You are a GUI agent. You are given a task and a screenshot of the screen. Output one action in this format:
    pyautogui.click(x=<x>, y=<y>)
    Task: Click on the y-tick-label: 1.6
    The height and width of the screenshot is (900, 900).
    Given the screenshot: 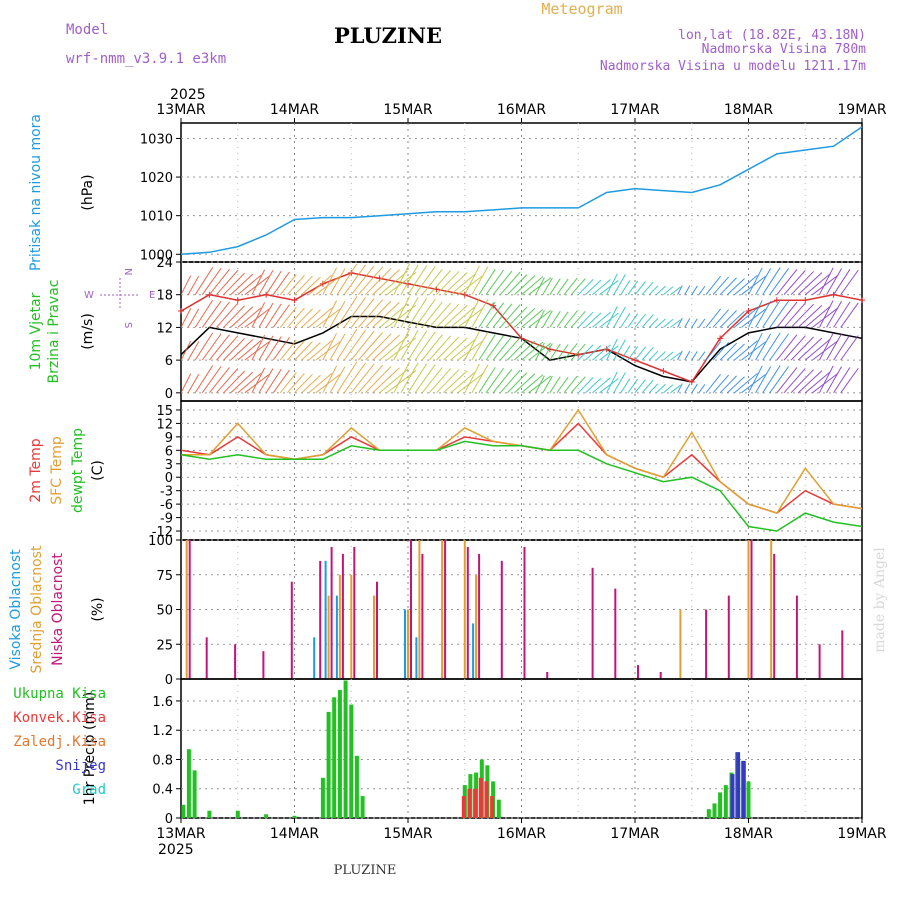 What is the action you would take?
    pyautogui.click(x=162, y=702)
    